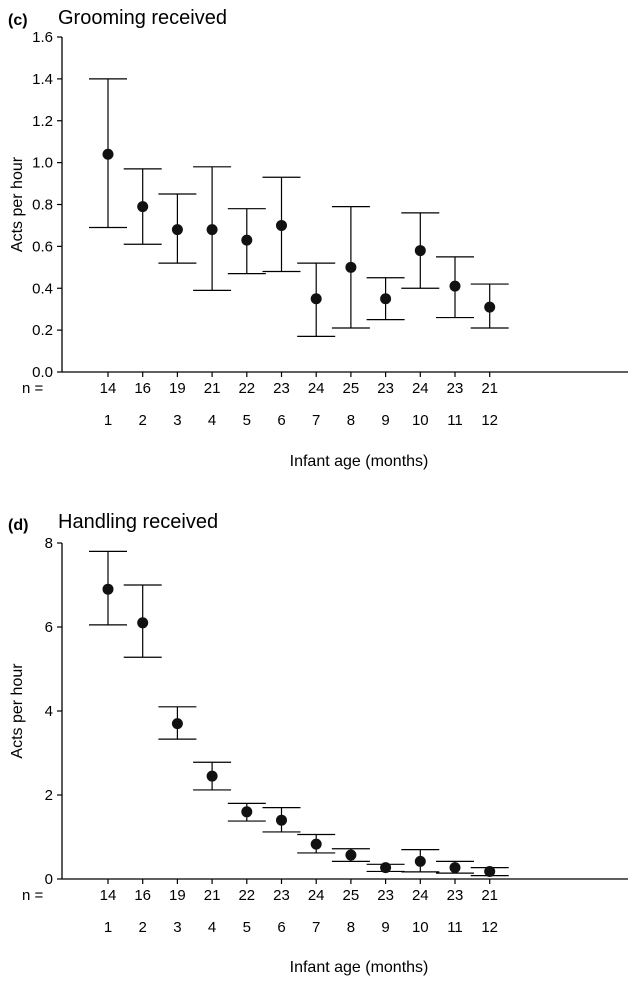 This screenshot has height=982, width=638. What do you see at coordinates (142, 18) in the screenshot?
I see `chart-title: Grooming received` at bounding box center [142, 18].